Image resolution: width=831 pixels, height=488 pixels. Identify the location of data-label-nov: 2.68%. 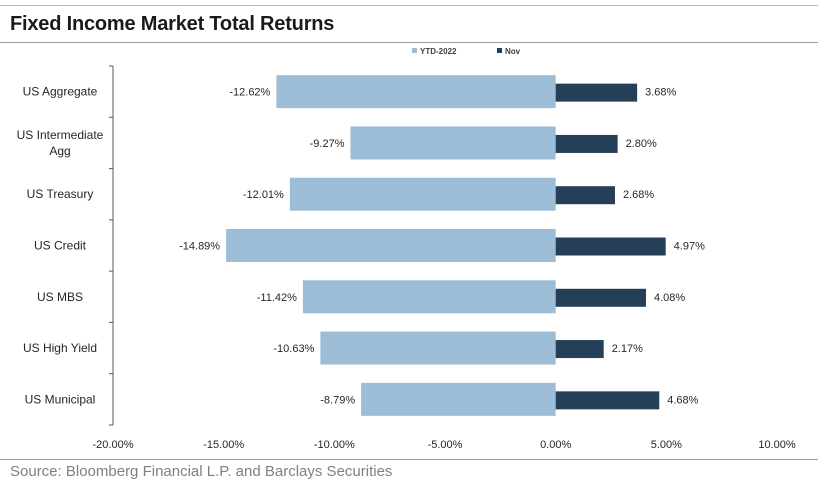
(638, 195).